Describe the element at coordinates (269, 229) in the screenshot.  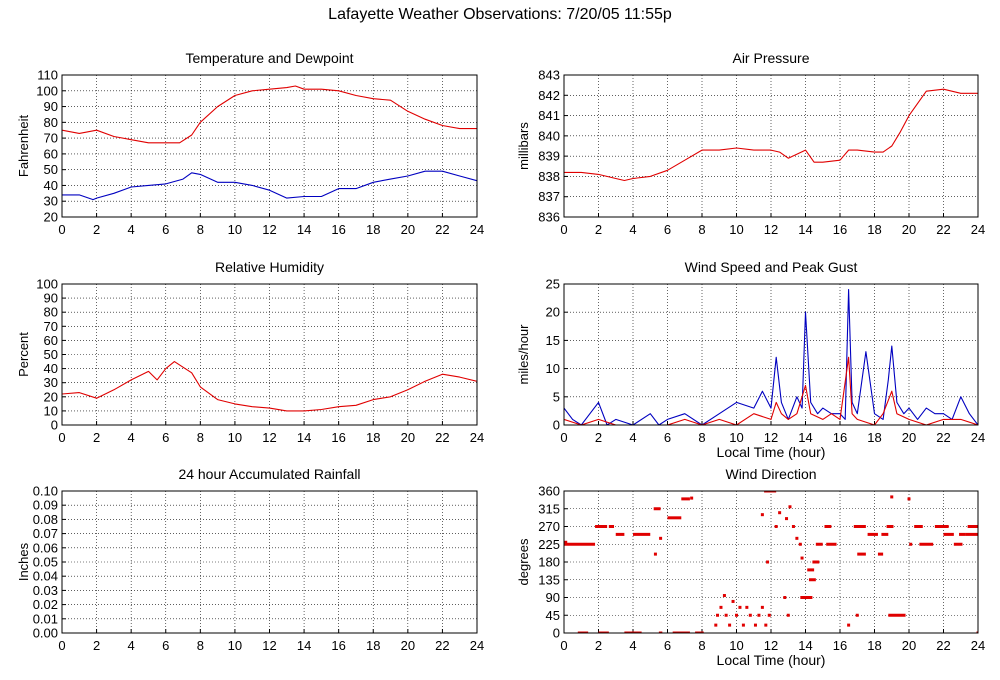
I see `x-tick-label: 12` at that location.